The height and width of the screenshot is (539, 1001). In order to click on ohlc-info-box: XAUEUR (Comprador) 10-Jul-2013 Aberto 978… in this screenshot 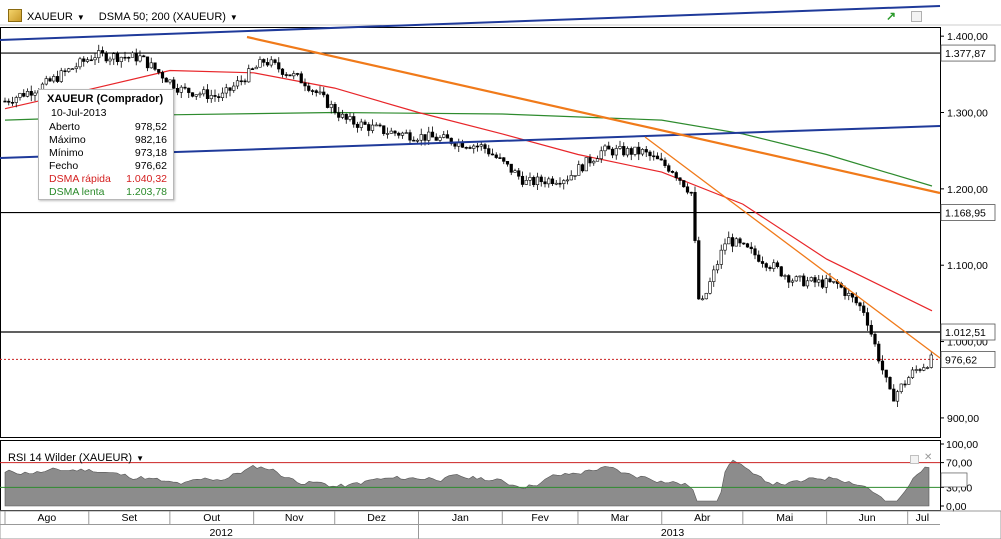, I will do `click(106, 144)`.